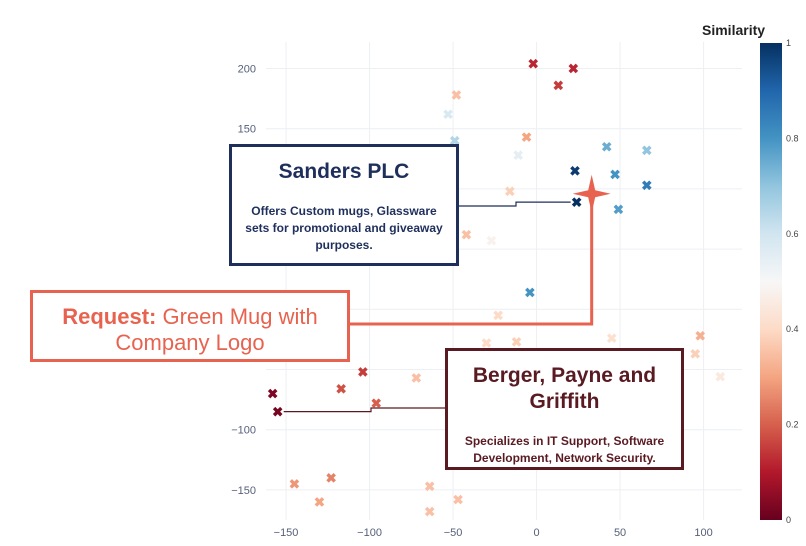 This screenshot has width=806, height=546. I want to click on request-text: Green Mug with Company Logo, so click(216, 329).